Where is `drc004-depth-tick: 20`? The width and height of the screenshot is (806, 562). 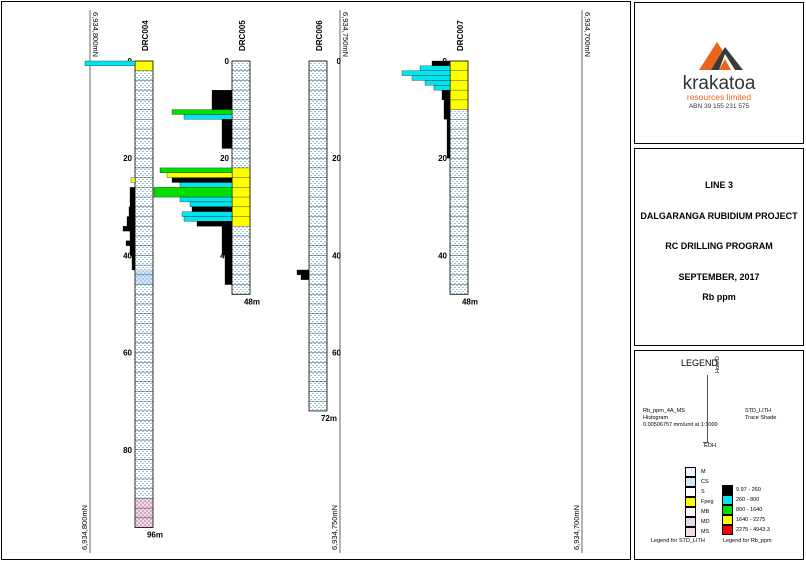 drc004-depth-tick: 20 is located at coordinates (127, 158).